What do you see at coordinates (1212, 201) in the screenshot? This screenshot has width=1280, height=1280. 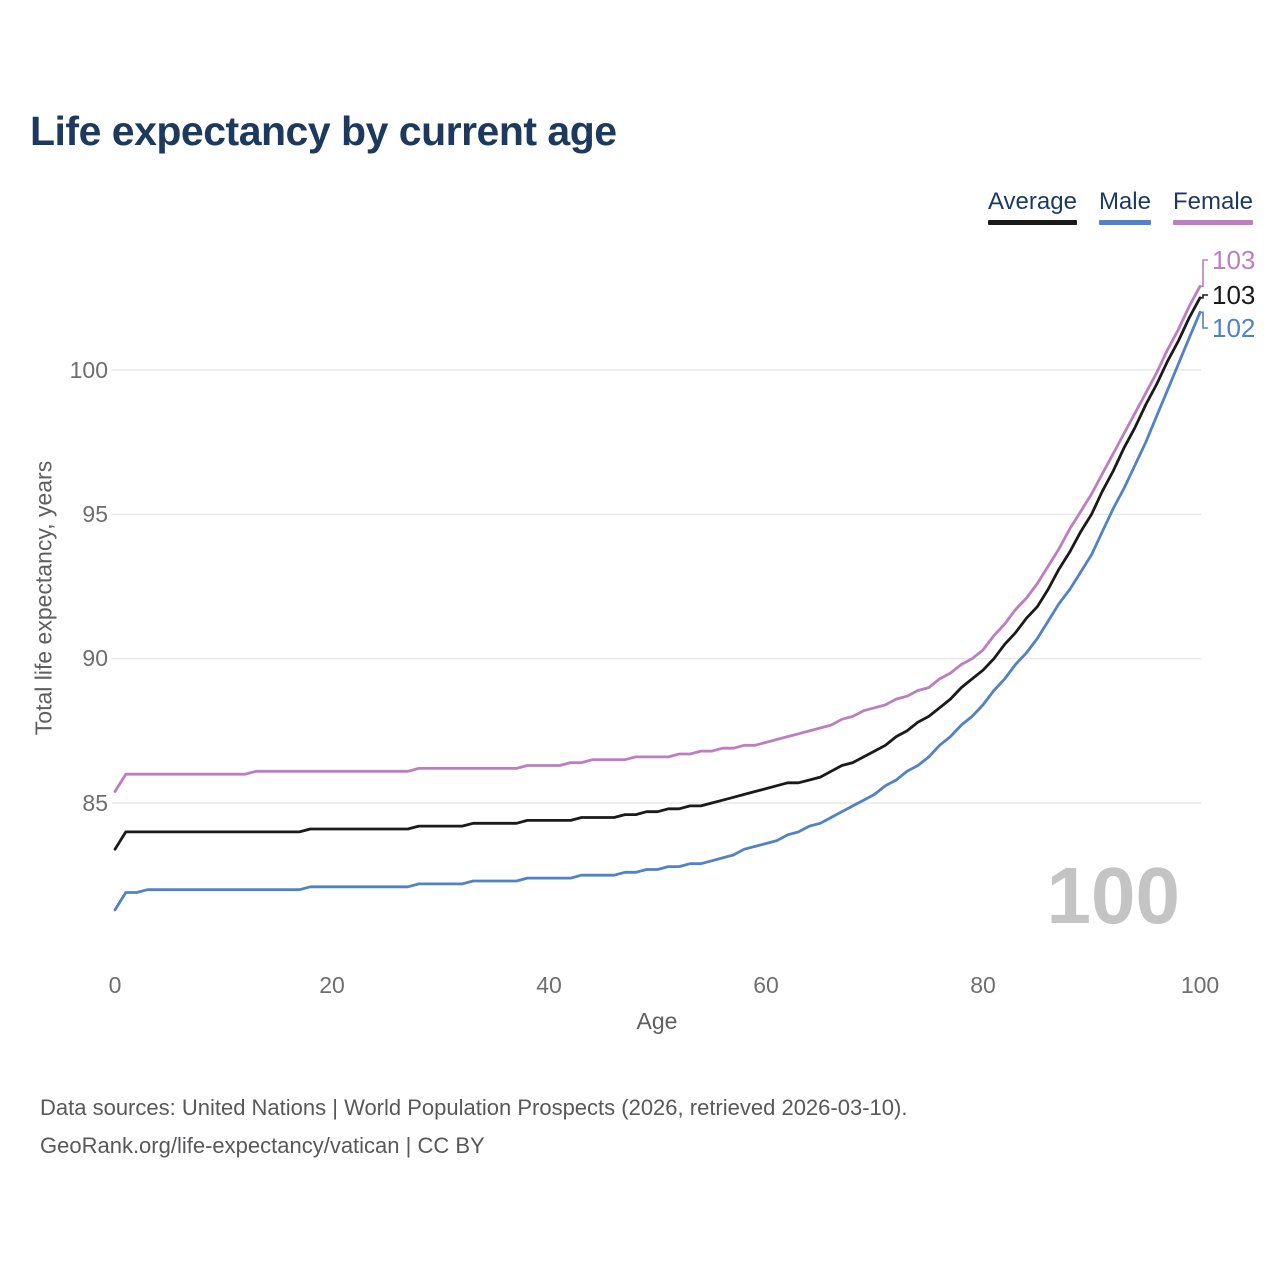 I see `legend-label-female: Female` at bounding box center [1212, 201].